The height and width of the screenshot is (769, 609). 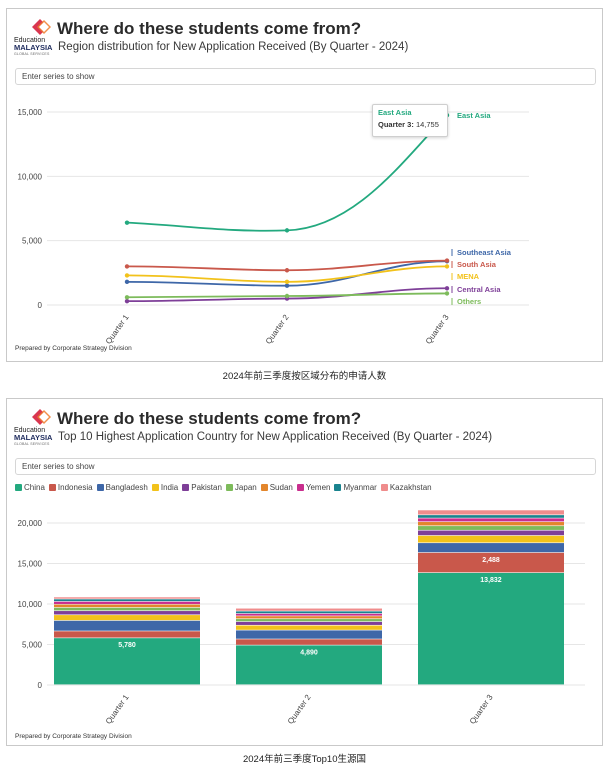 I want to click on logo-line-2: MALAYSIA, so click(x=33, y=47).